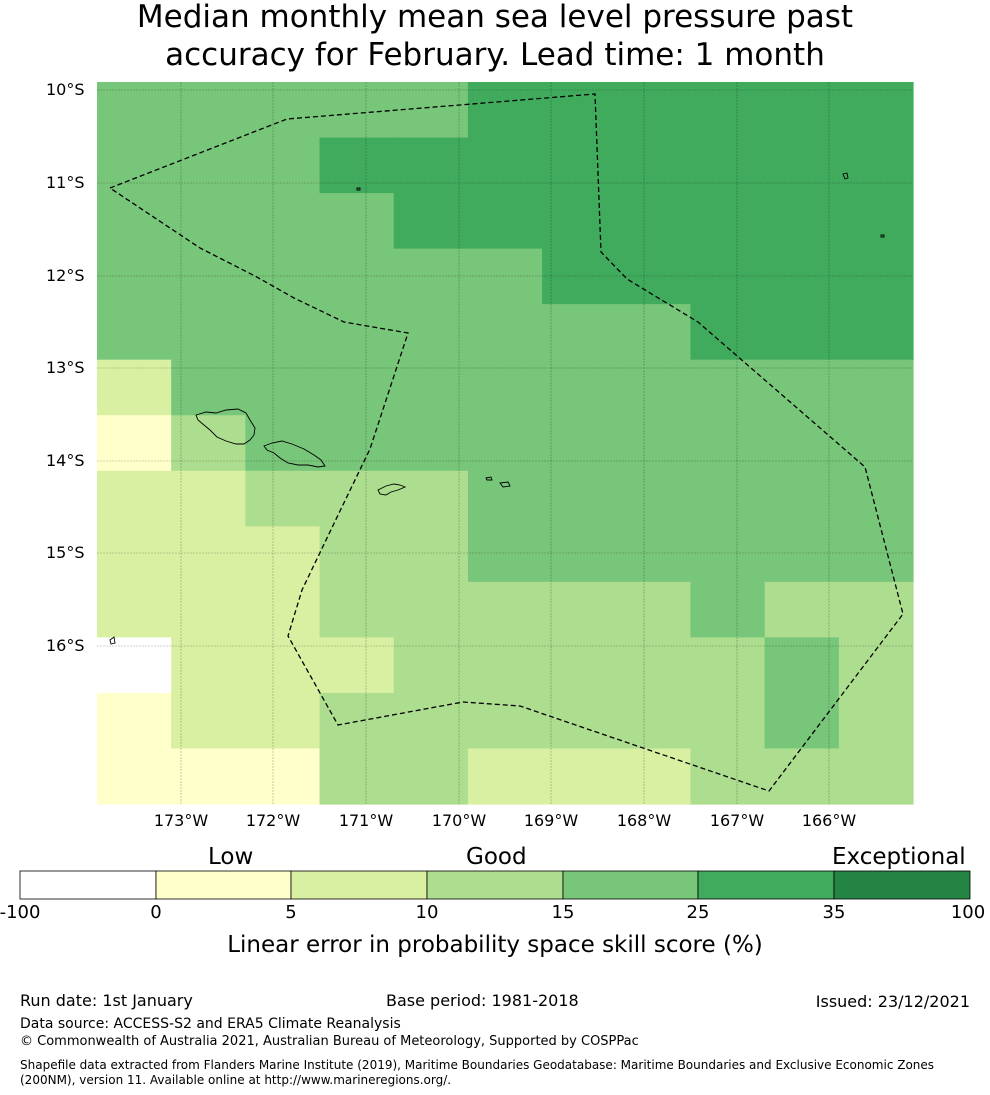  Describe the element at coordinates (551, 820) in the screenshot. I see `lon-label: 169°W` at that location.